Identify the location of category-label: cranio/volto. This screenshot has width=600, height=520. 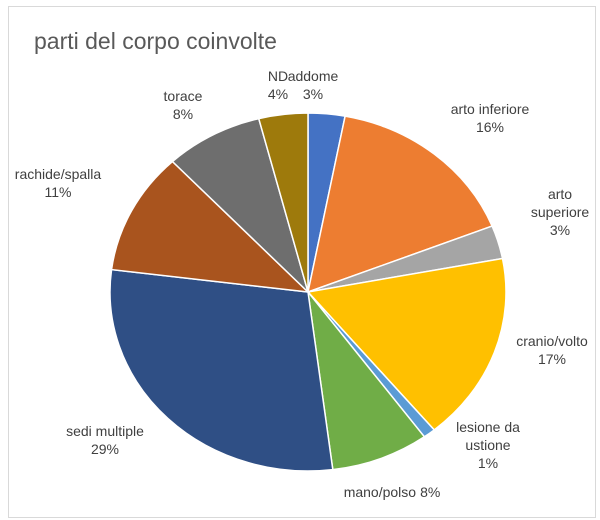
(552, 341).